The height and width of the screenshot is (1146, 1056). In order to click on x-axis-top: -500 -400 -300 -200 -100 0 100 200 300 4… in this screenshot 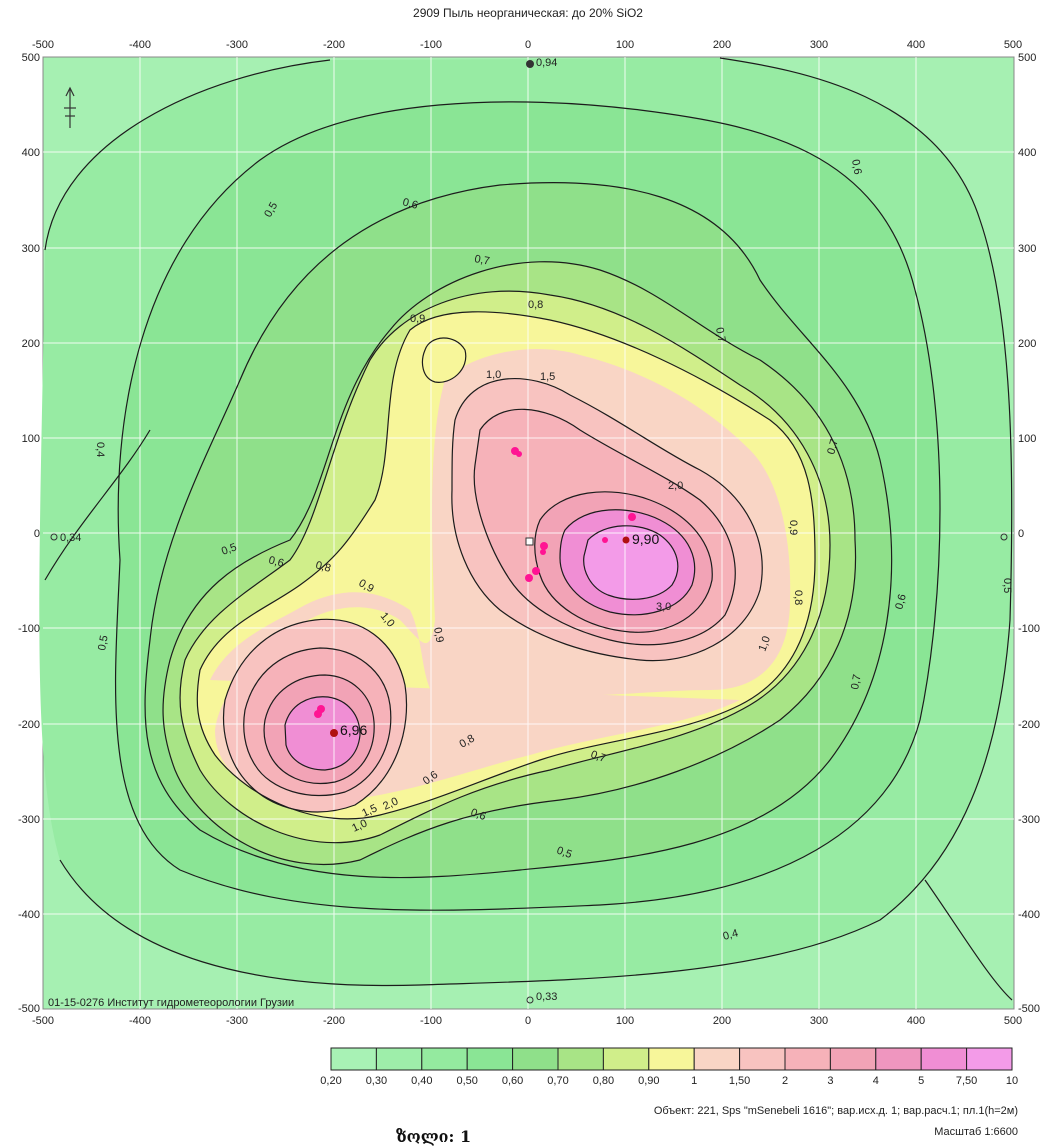, I will do `click(527, 45)`.